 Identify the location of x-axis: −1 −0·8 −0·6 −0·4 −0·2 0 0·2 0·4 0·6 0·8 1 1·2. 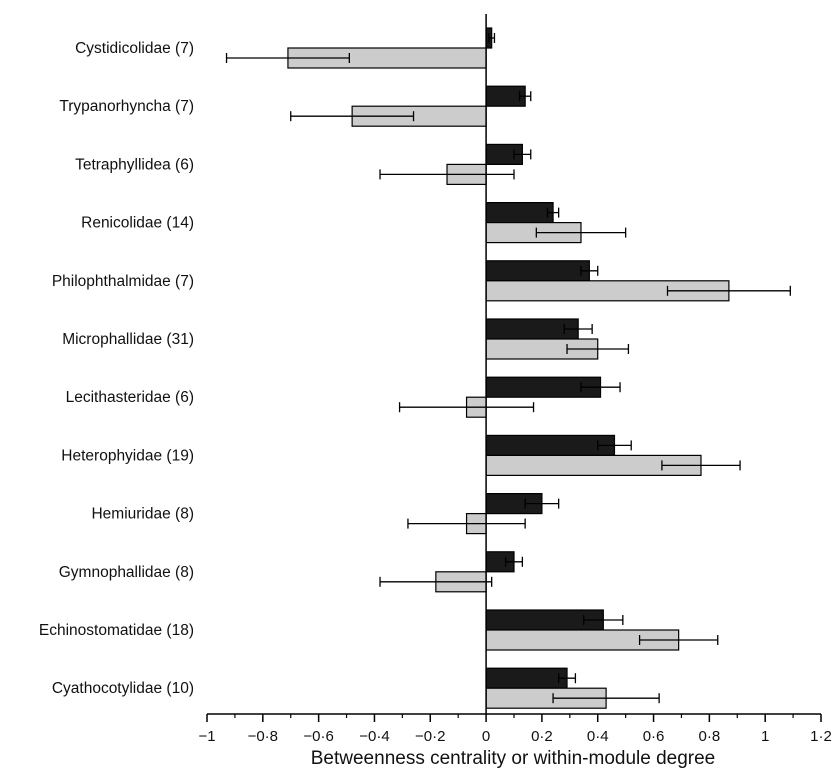
(515, 729).